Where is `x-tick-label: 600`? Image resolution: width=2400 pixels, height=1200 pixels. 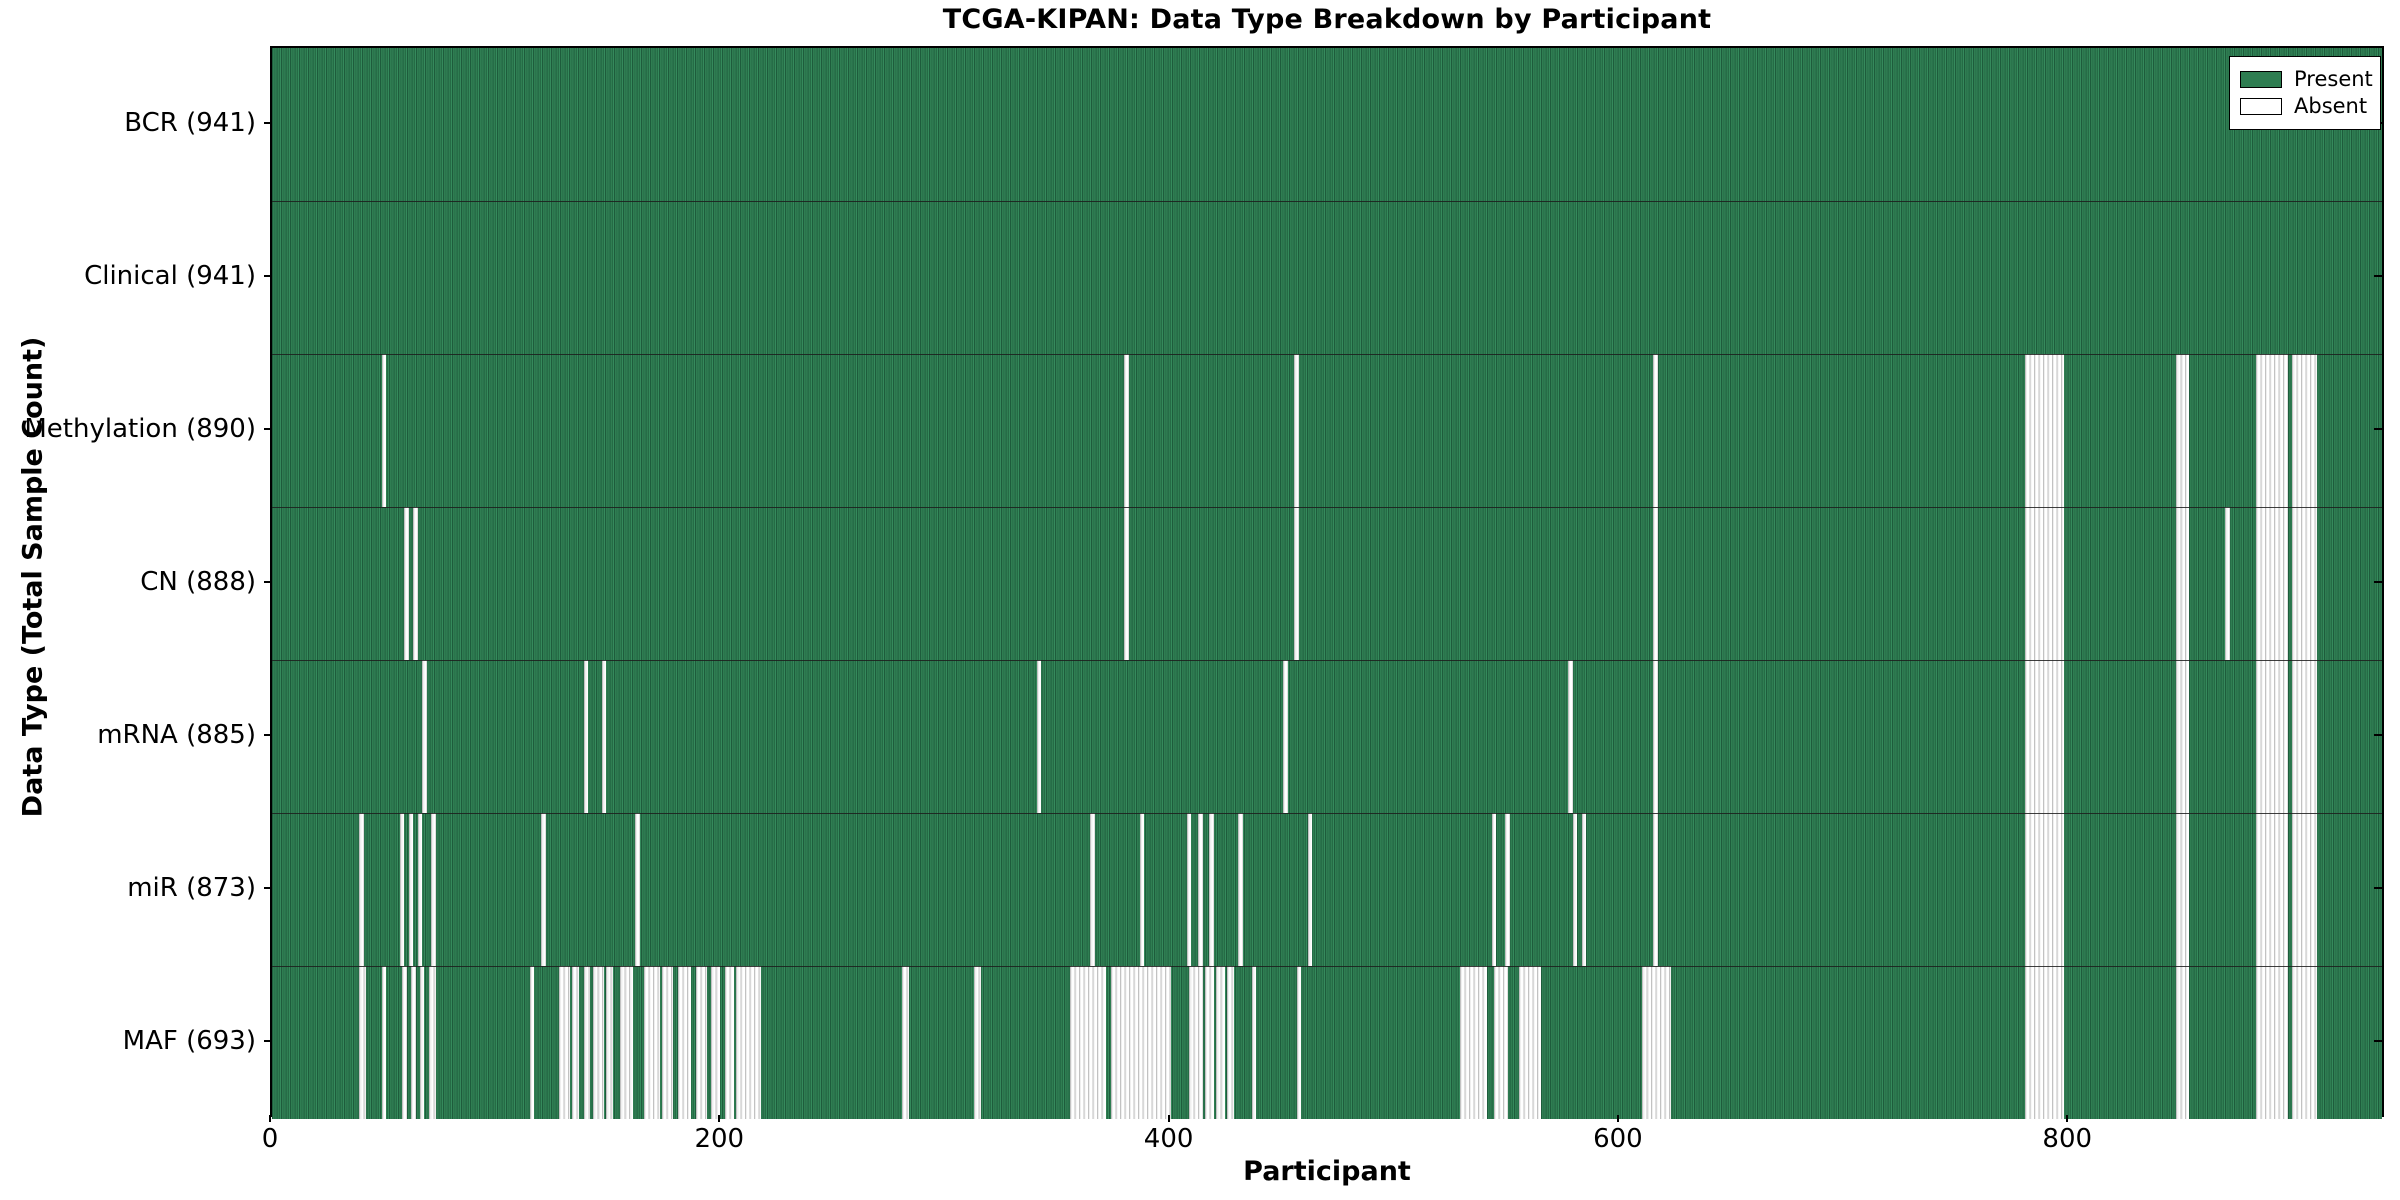
x-tick-label: 600 is located at coordinates (1618, 1139).